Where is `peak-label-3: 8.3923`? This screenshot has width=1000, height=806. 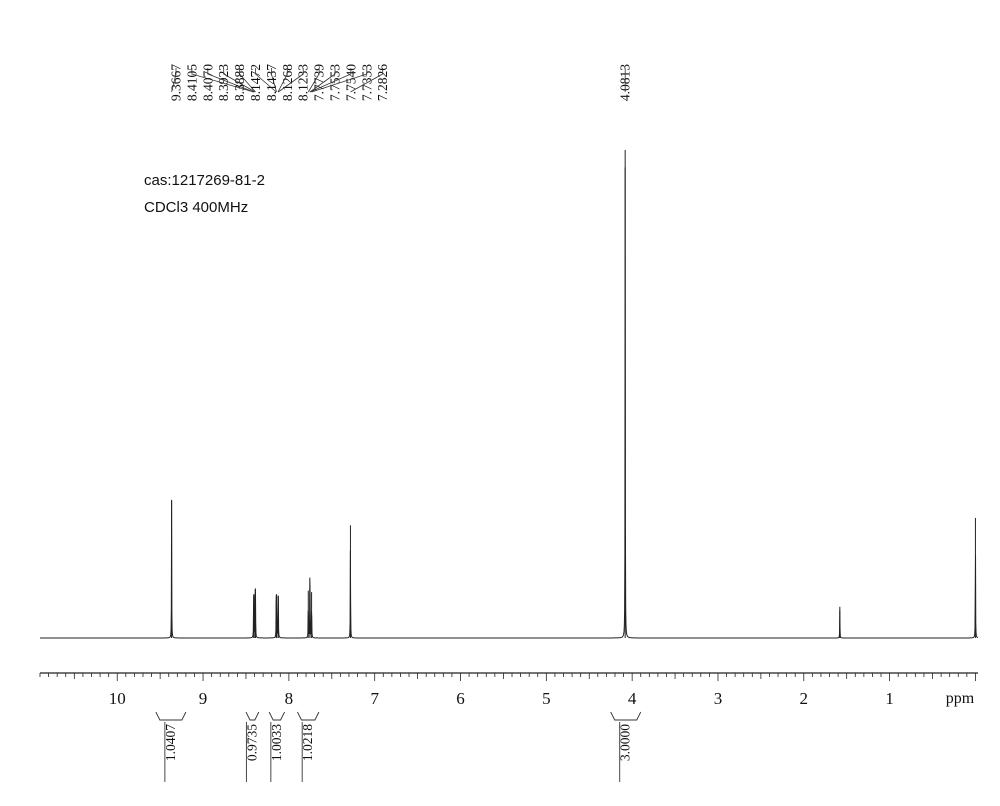
peak-label-3: 8.3923 is located at coordinates (223, 82).